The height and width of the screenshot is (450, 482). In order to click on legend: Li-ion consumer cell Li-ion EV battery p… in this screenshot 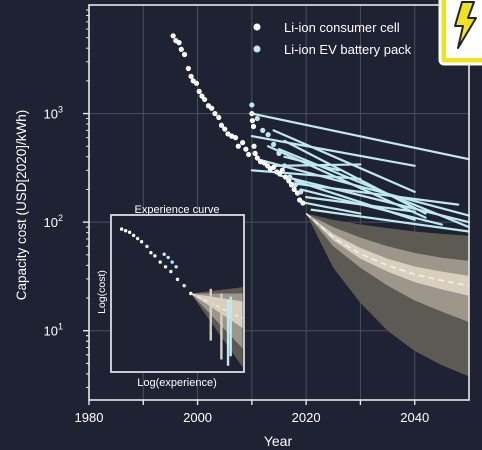, I will do `click(333, 38)`.